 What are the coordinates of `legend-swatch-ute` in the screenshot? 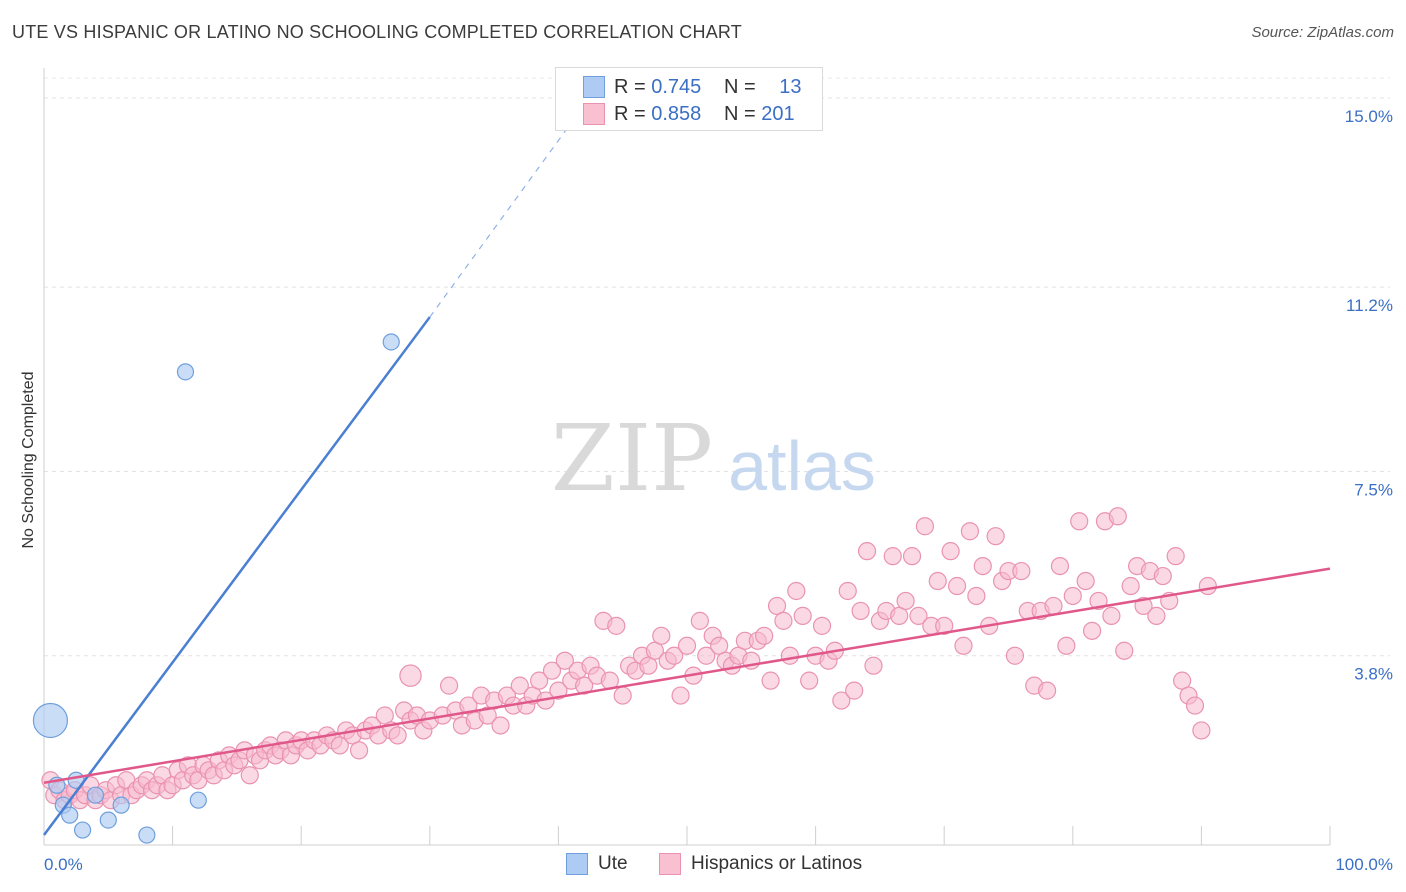 It's located at (594, 87).